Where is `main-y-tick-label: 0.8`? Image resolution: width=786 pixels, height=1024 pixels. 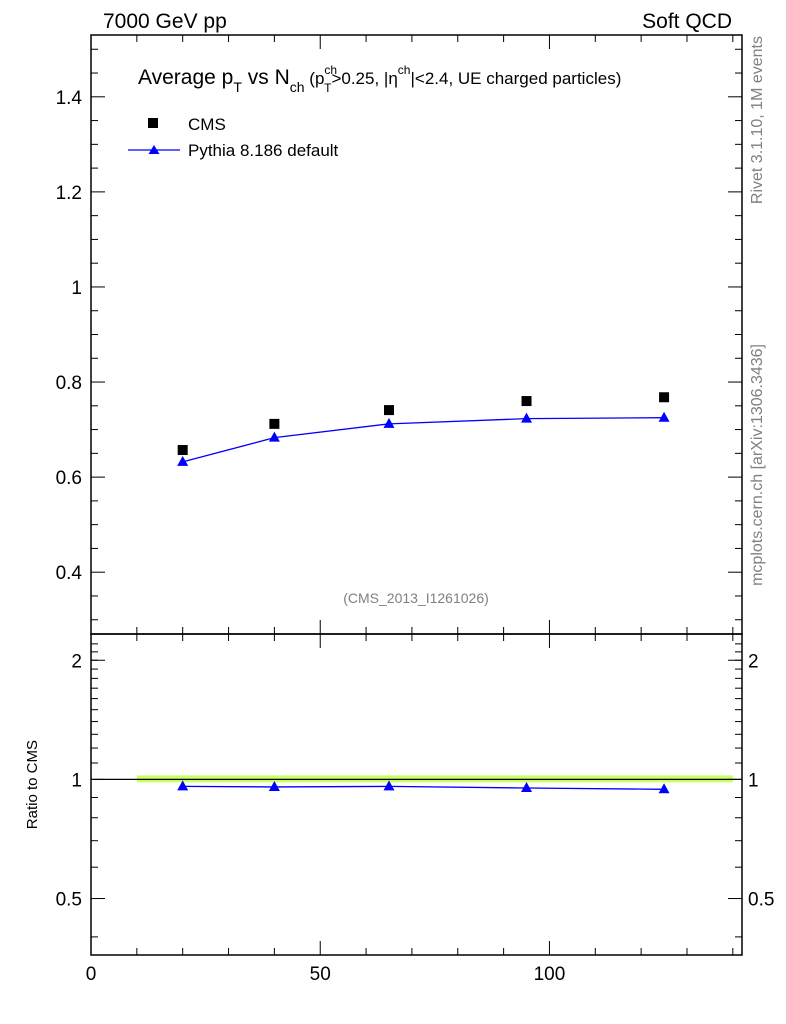 main-y-tick-label: 0.8 is located at coordinates (69, 383).